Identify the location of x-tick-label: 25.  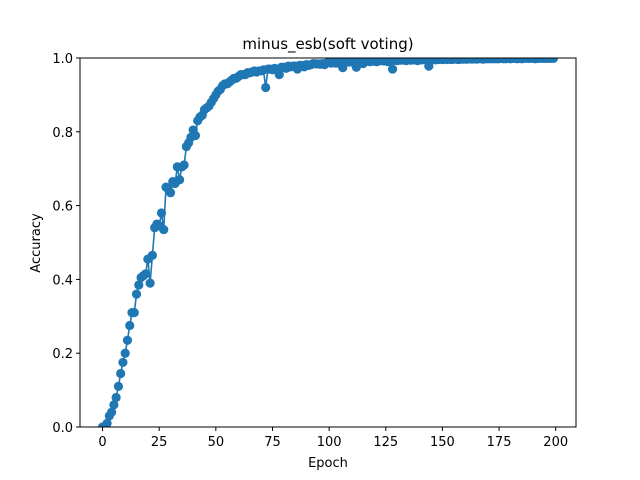
(159, 442).